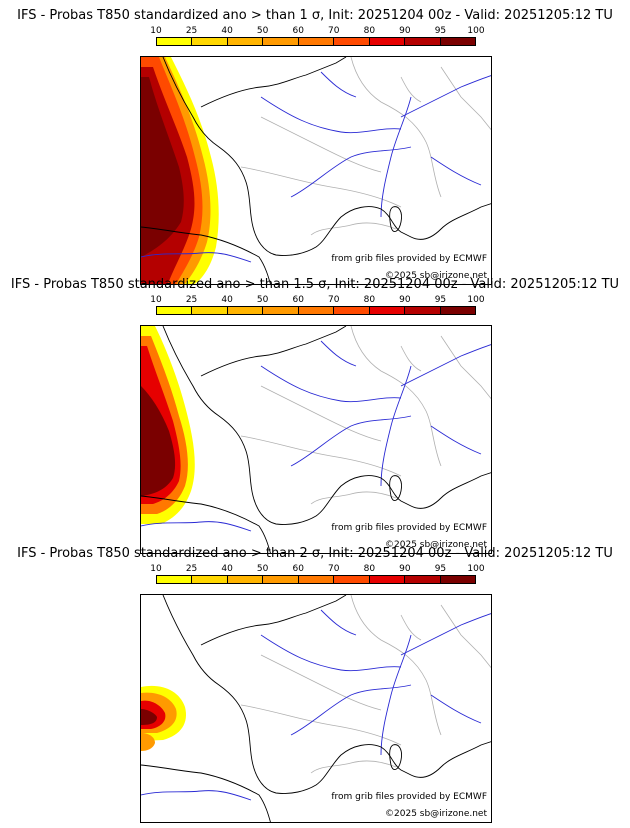  I want to click on scale-tick-label: 100, so click(476, 569).